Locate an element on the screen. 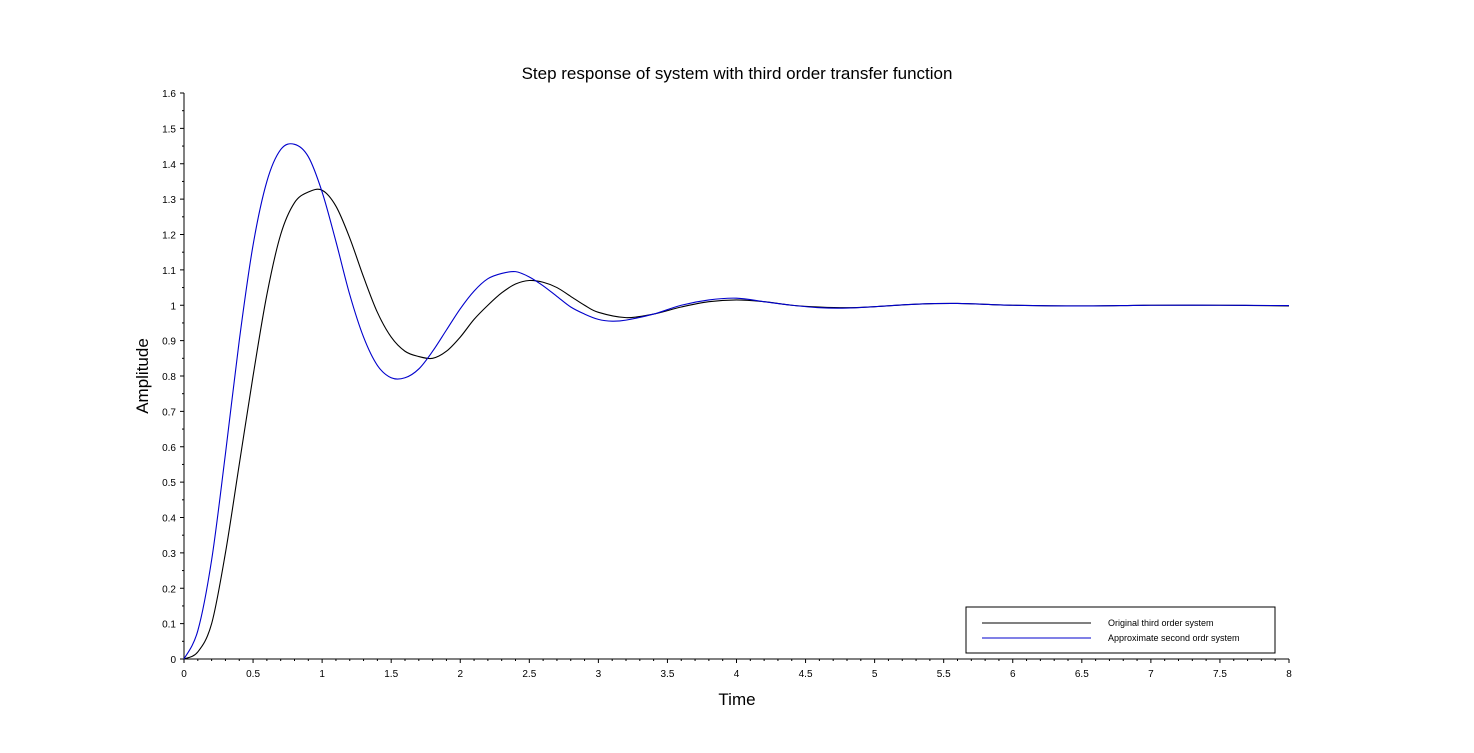 This screenshot has height=753, width=1474. y-tick-label: 0.2 is located at coordinates (169, 589).